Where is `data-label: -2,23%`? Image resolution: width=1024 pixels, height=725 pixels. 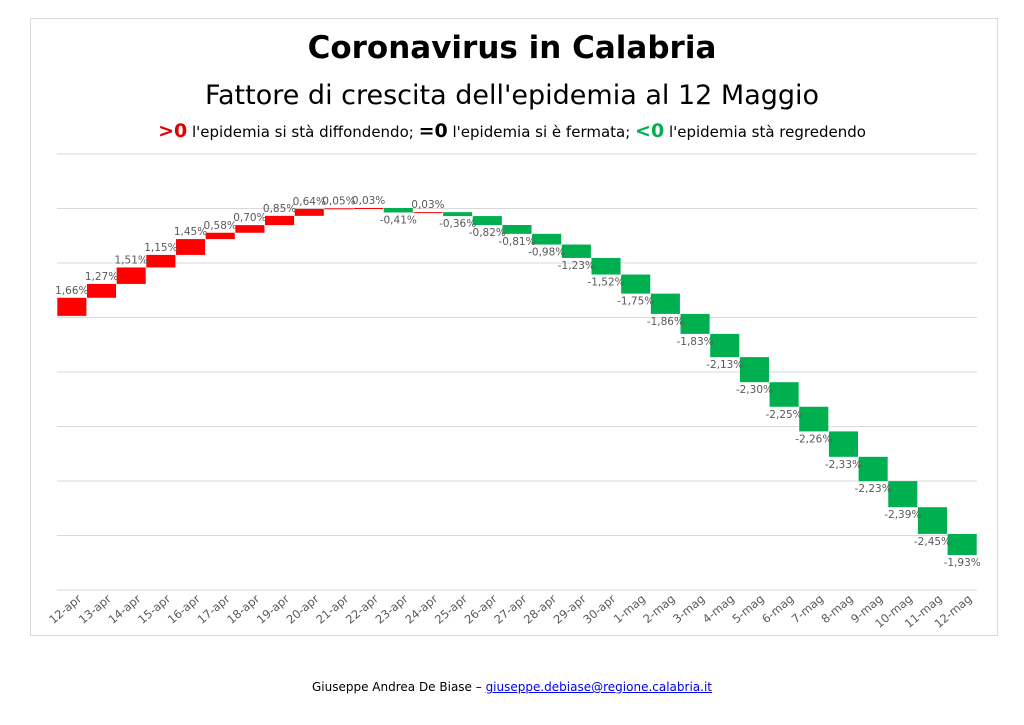 data-label: -2,23% is located at coordinates (873, 489).